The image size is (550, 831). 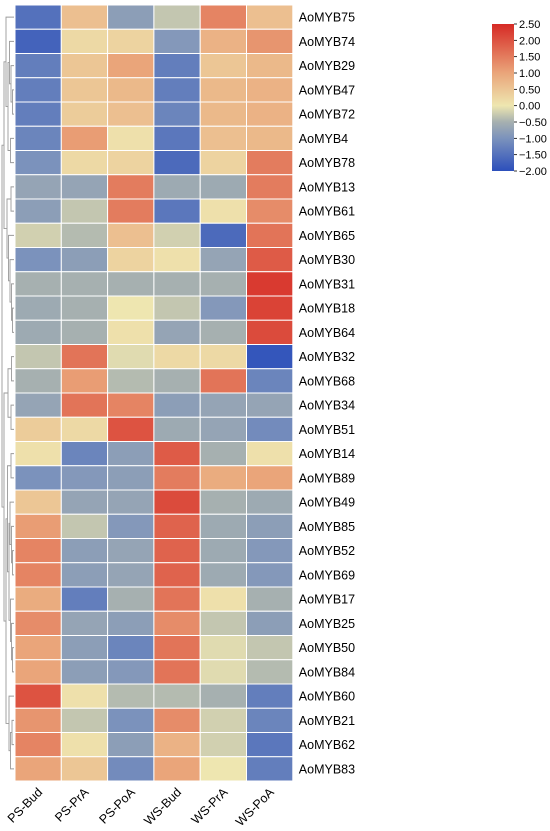 I want to click on color-scale-tick-label: 1.00, so click(x=529, y=74).